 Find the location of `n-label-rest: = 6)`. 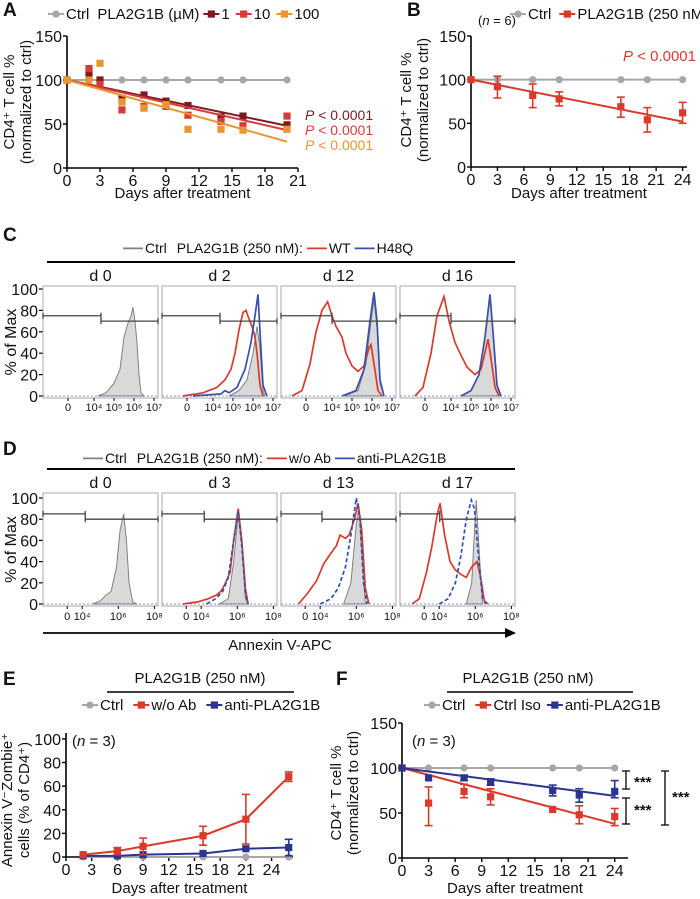

n-label-rest: = 6) is located at coordinates (503, 20).